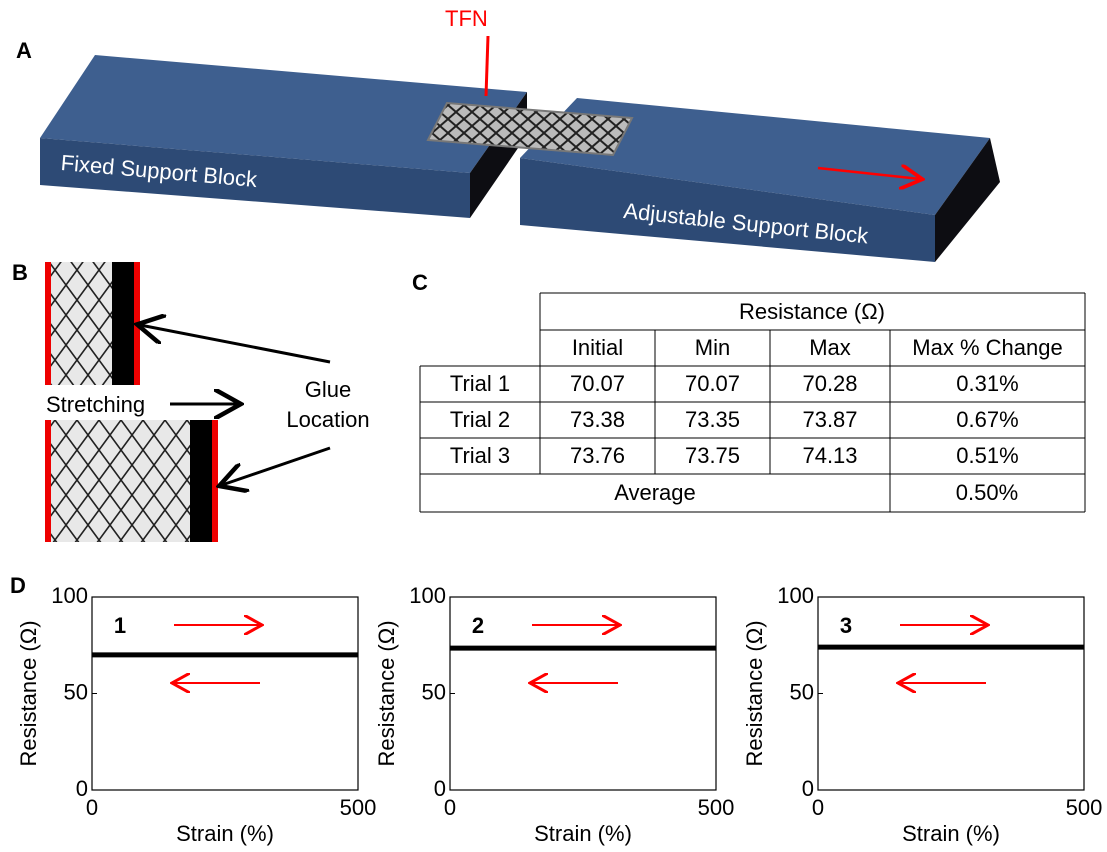 This screenshot has height=852, width=1107. Describe the element at coordinates (846, 625) in the screenshot. I see `plot-number: 3` at that location.